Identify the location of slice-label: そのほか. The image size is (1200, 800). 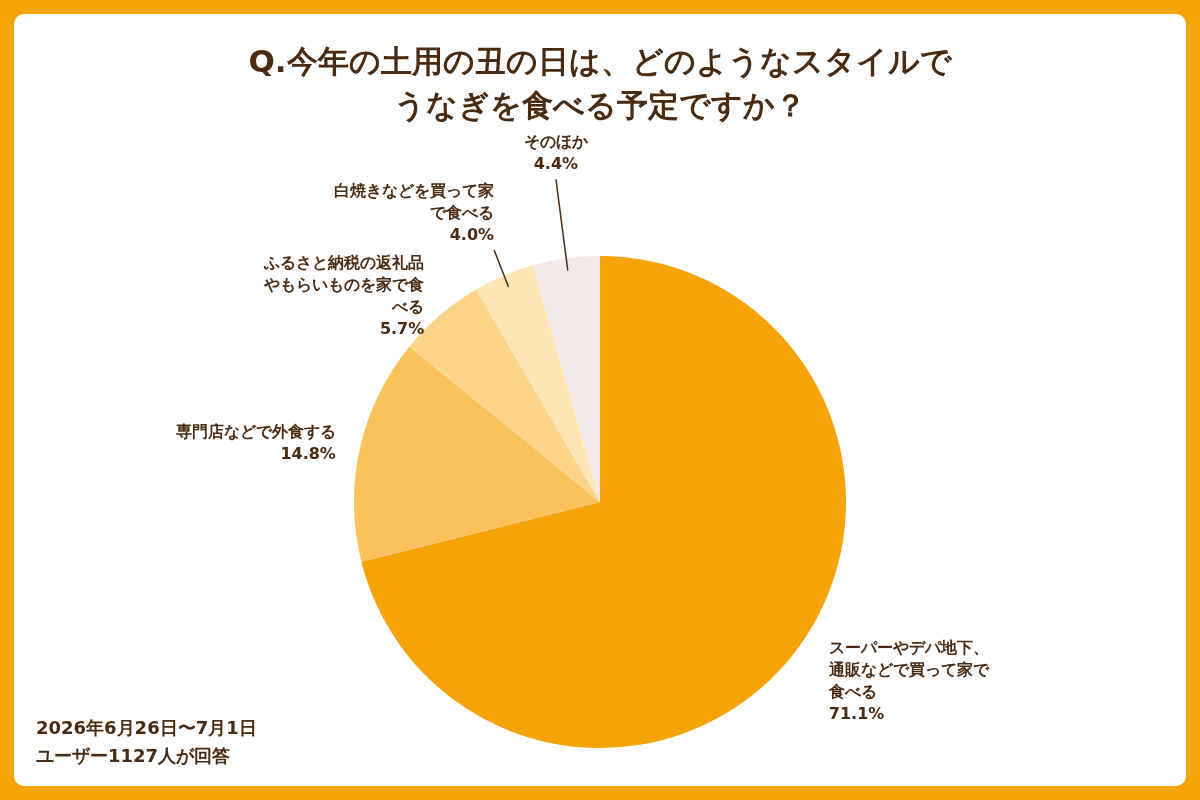
(556, 142).